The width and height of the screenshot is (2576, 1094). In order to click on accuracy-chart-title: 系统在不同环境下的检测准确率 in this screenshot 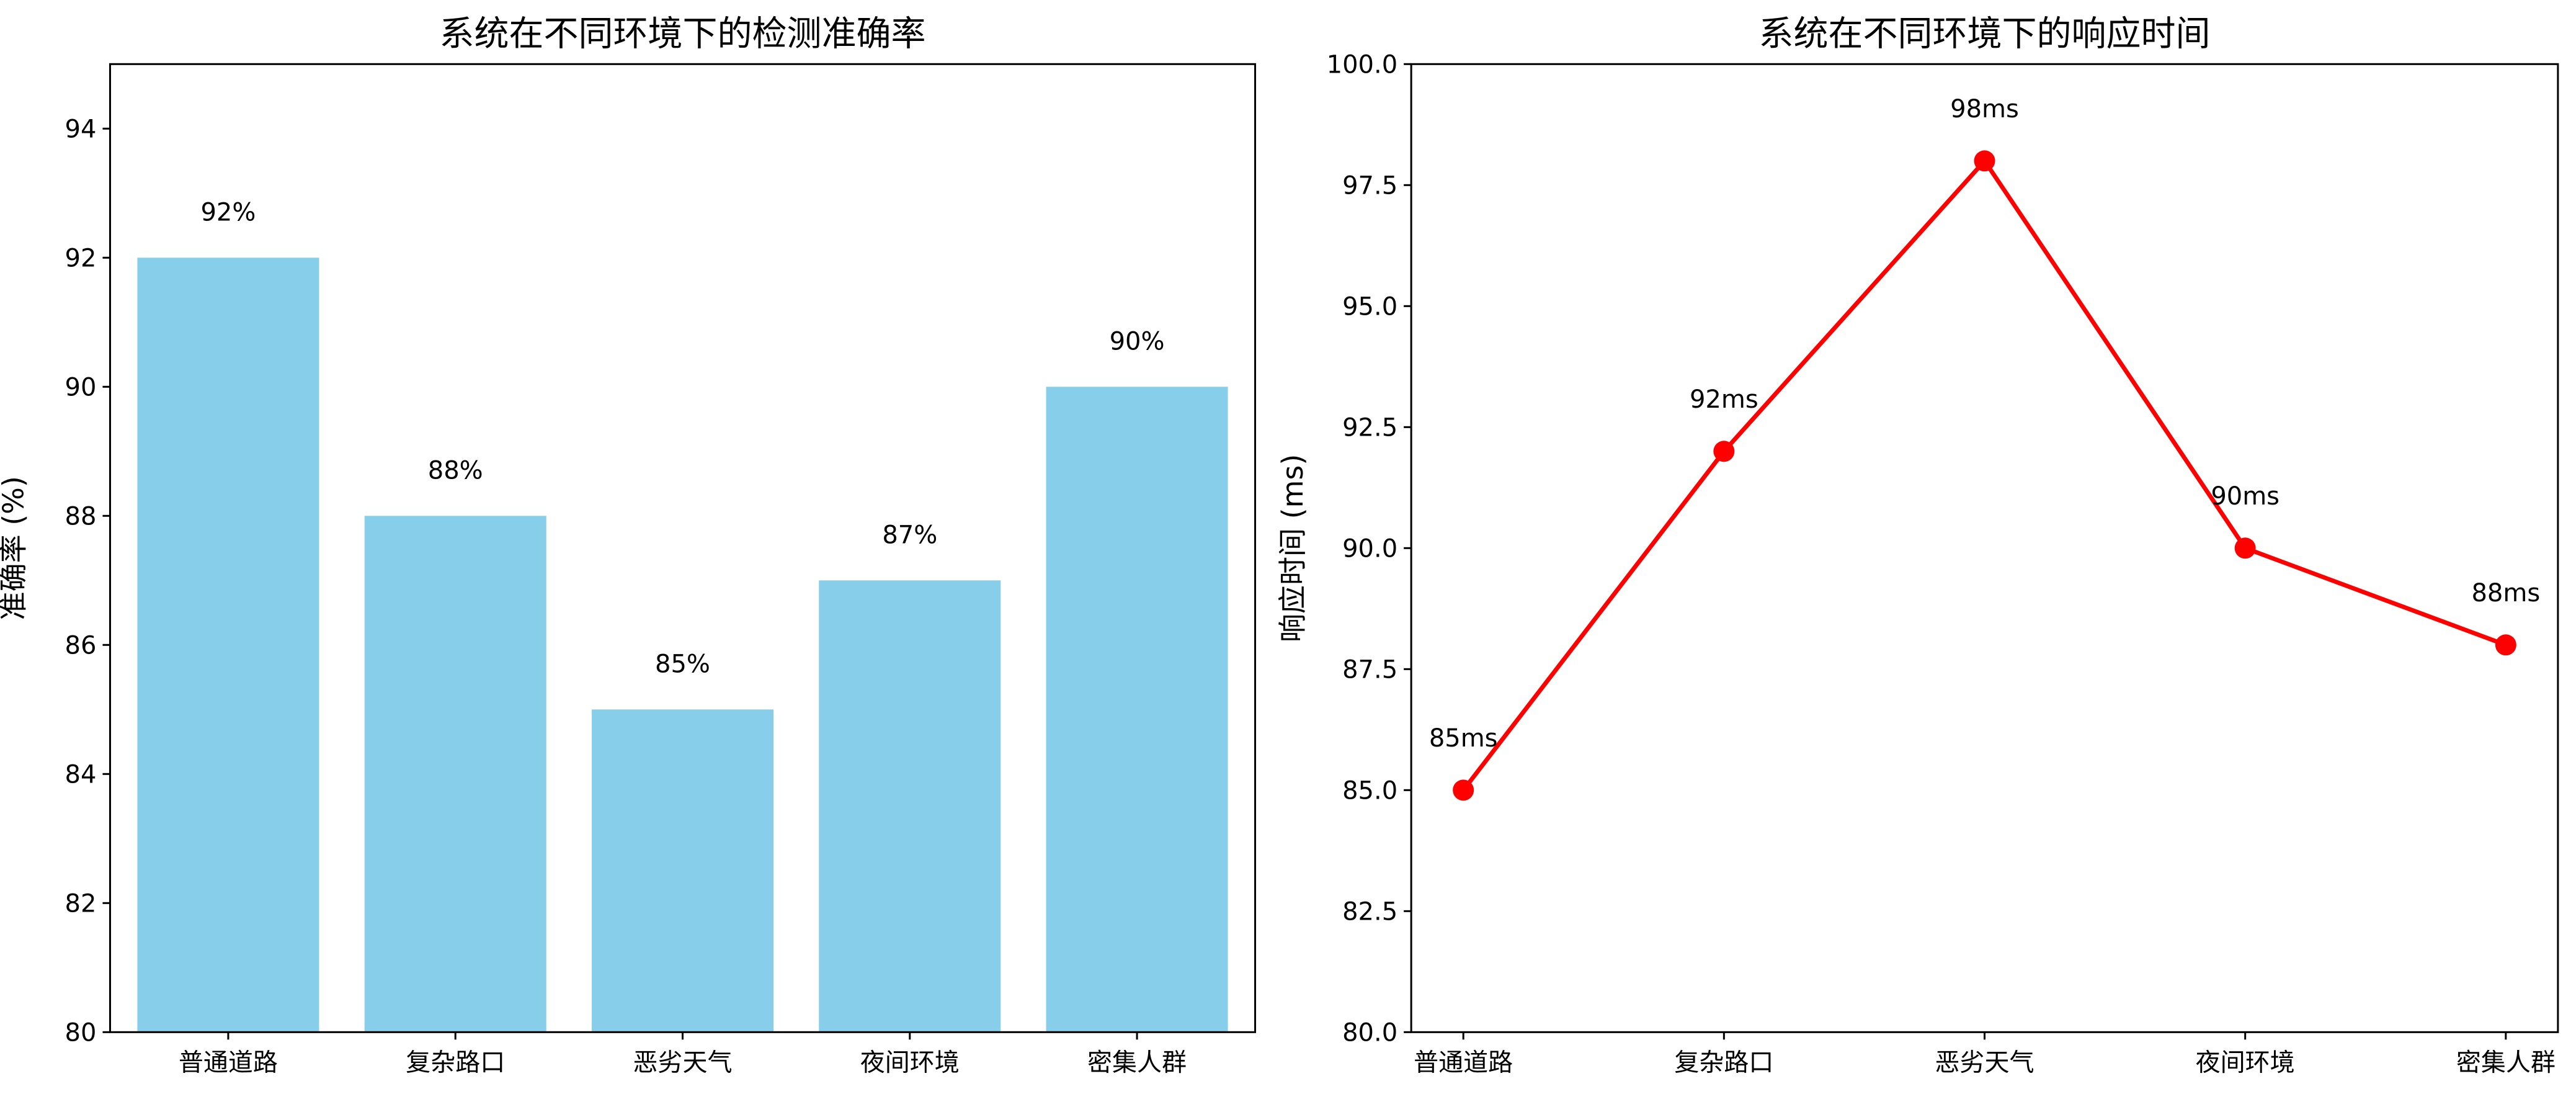, I will do `click(682, 34)`.